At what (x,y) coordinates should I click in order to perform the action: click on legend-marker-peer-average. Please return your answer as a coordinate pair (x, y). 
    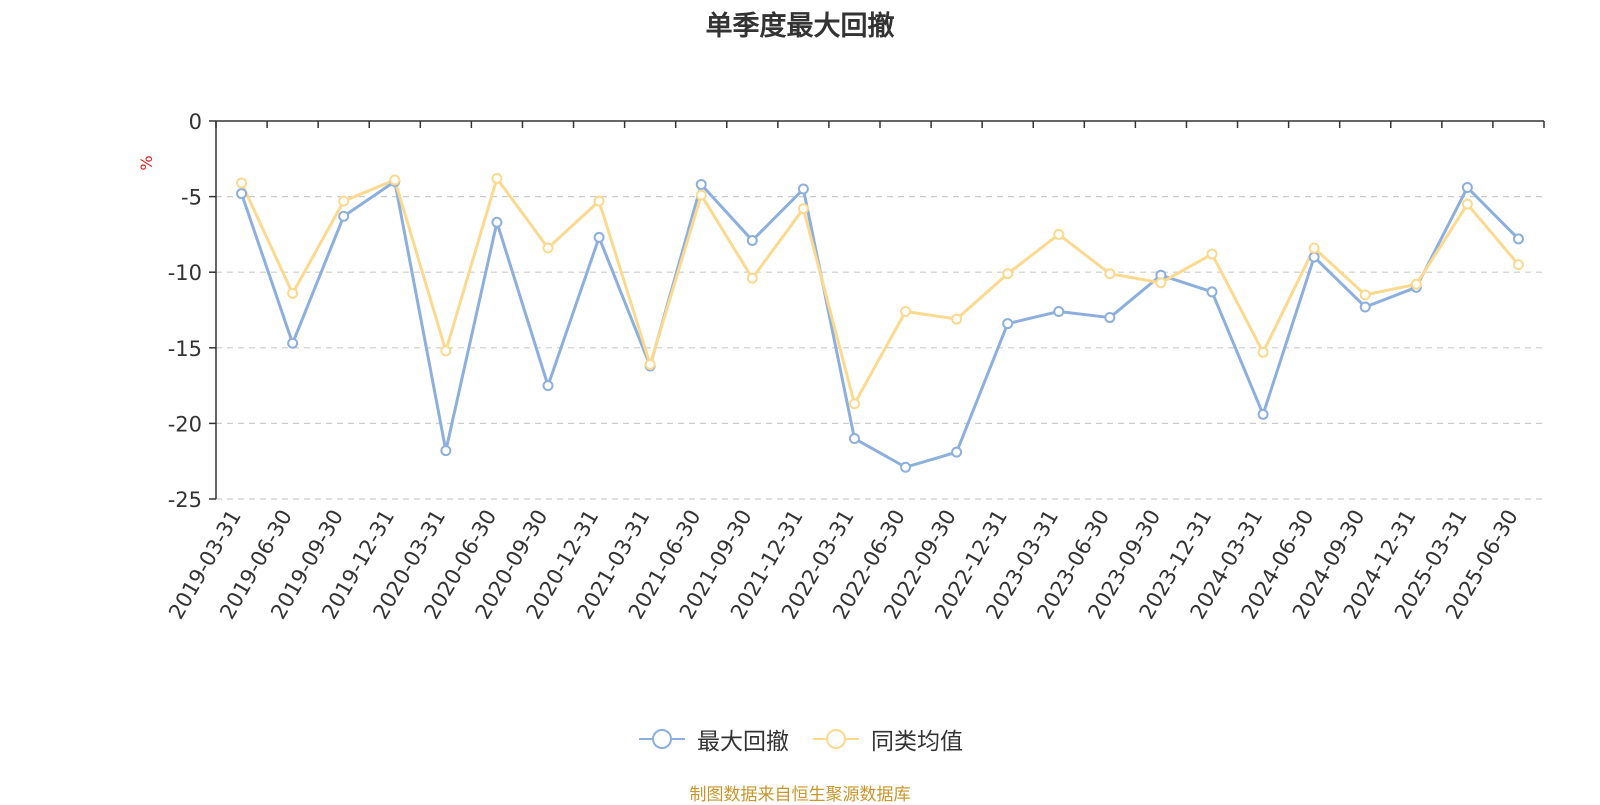
    Looking at the image, I should click on (836, 739).